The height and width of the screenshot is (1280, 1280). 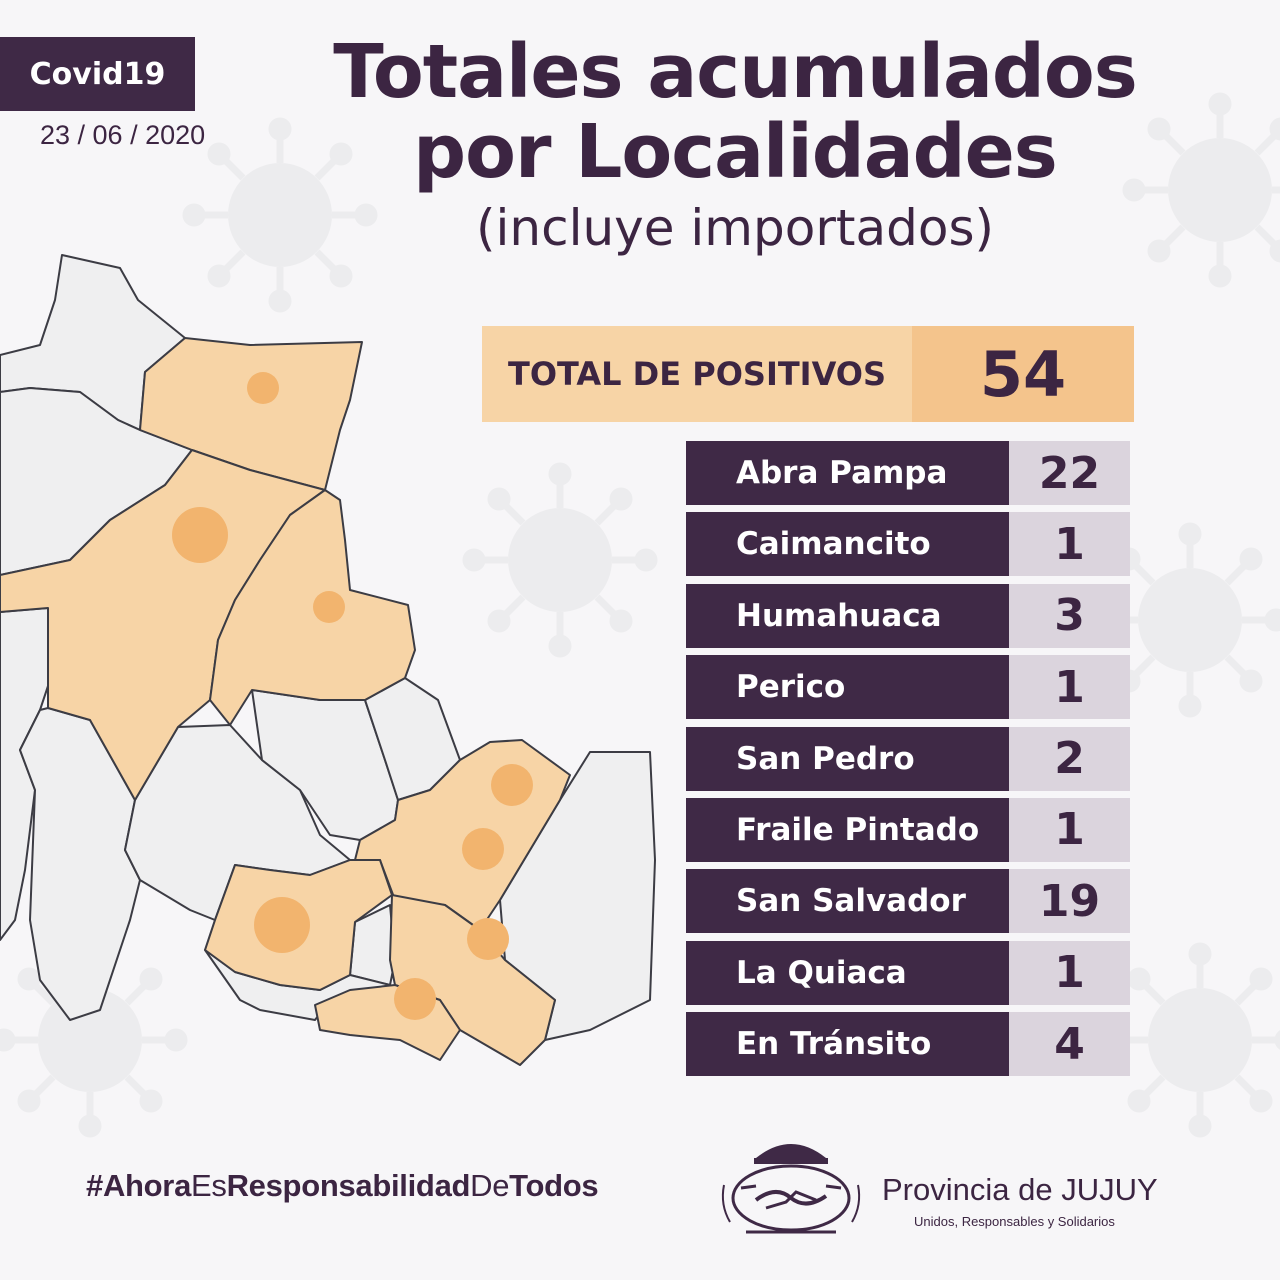 I want to click on hashtag-part: De, so click(x=490, y=1185).